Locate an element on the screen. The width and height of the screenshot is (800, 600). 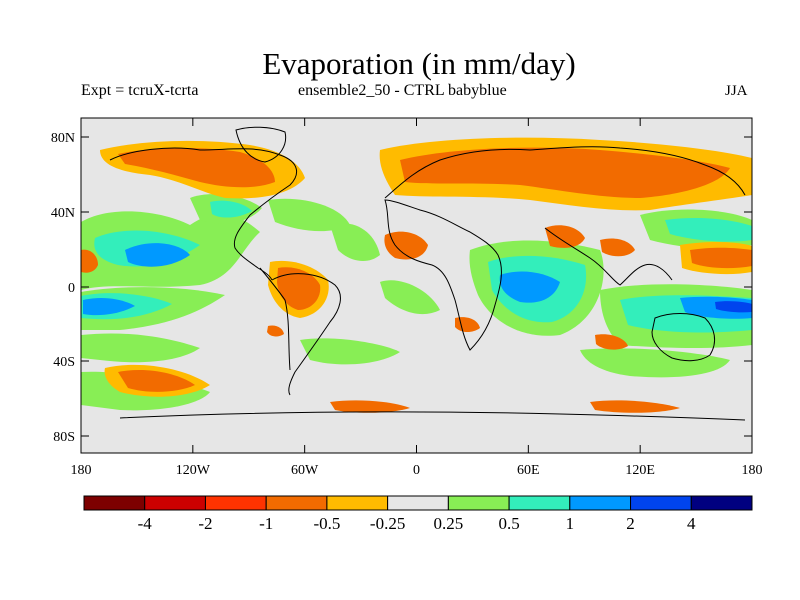
south-indian-negative-area is located at coordinates (611, 342).